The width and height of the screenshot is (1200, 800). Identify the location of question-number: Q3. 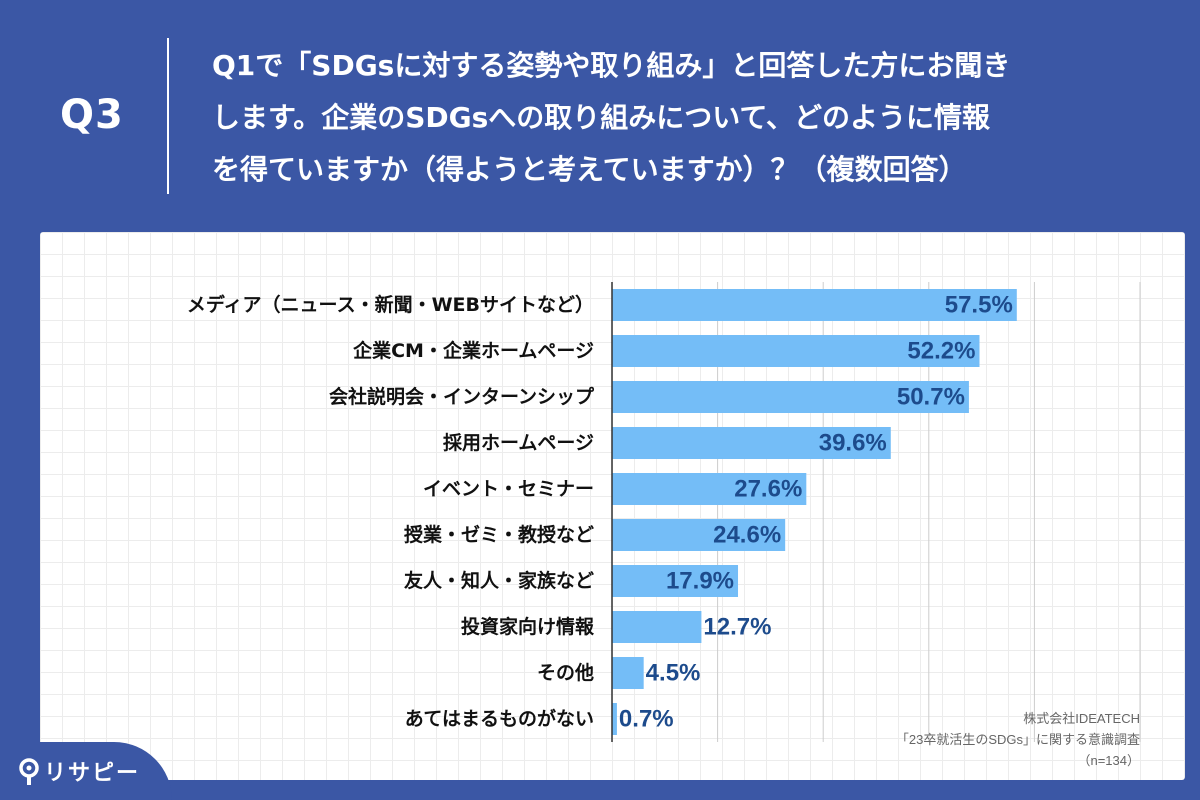
(92, 115).